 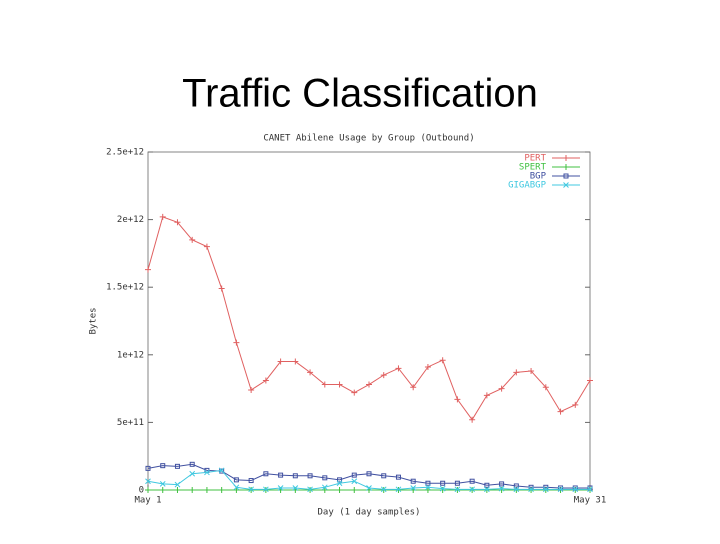 I want to click on y-tick-label: 5e+11, so click(x=130, y=423).